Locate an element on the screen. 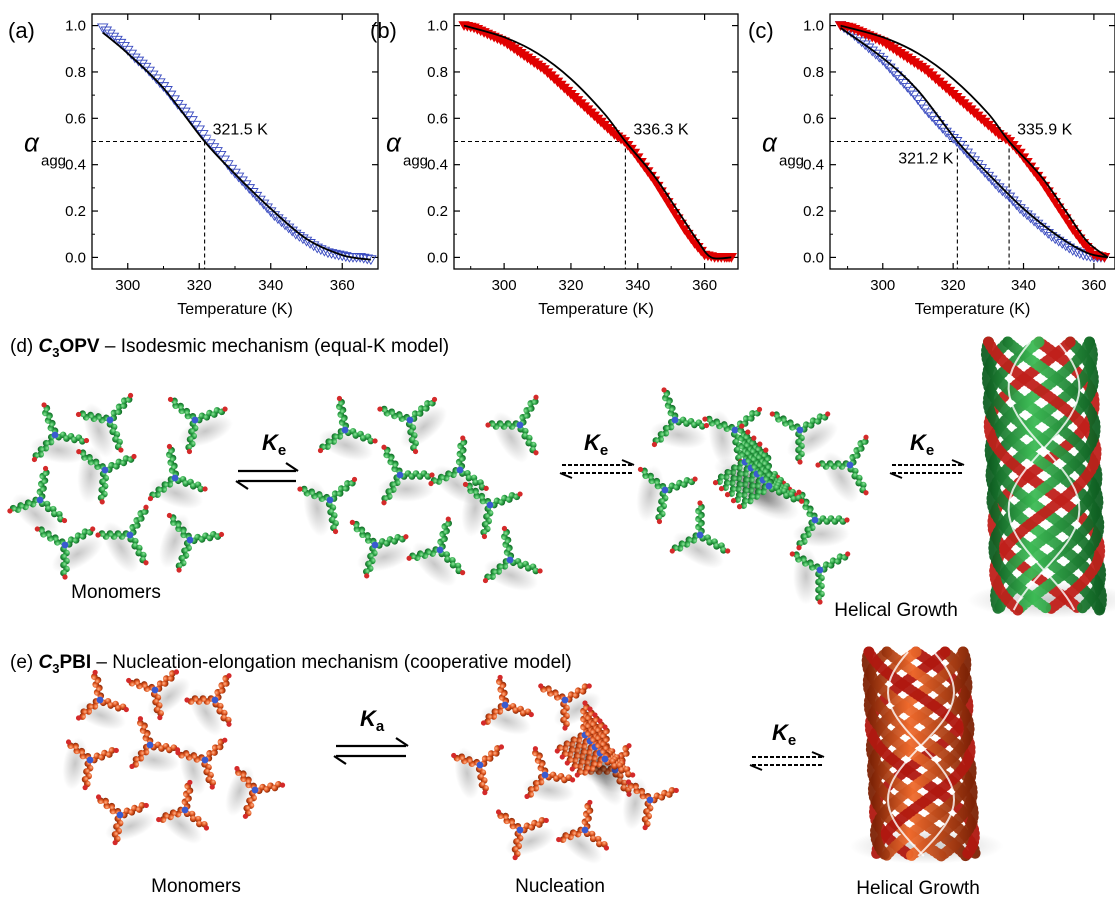 This screenshot has width=1115, height=901. rate-constant-d2: Ke is located at coordinates (596, 444).